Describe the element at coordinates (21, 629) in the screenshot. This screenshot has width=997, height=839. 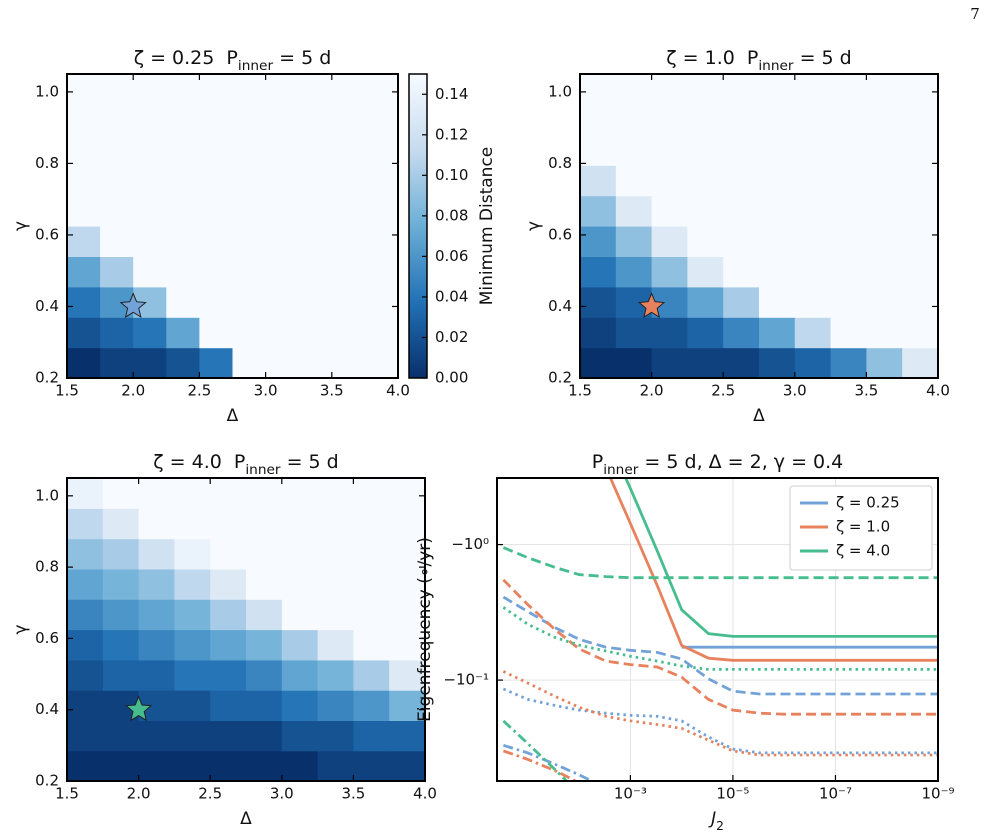
I see `y-axis-label: γ` at that location.